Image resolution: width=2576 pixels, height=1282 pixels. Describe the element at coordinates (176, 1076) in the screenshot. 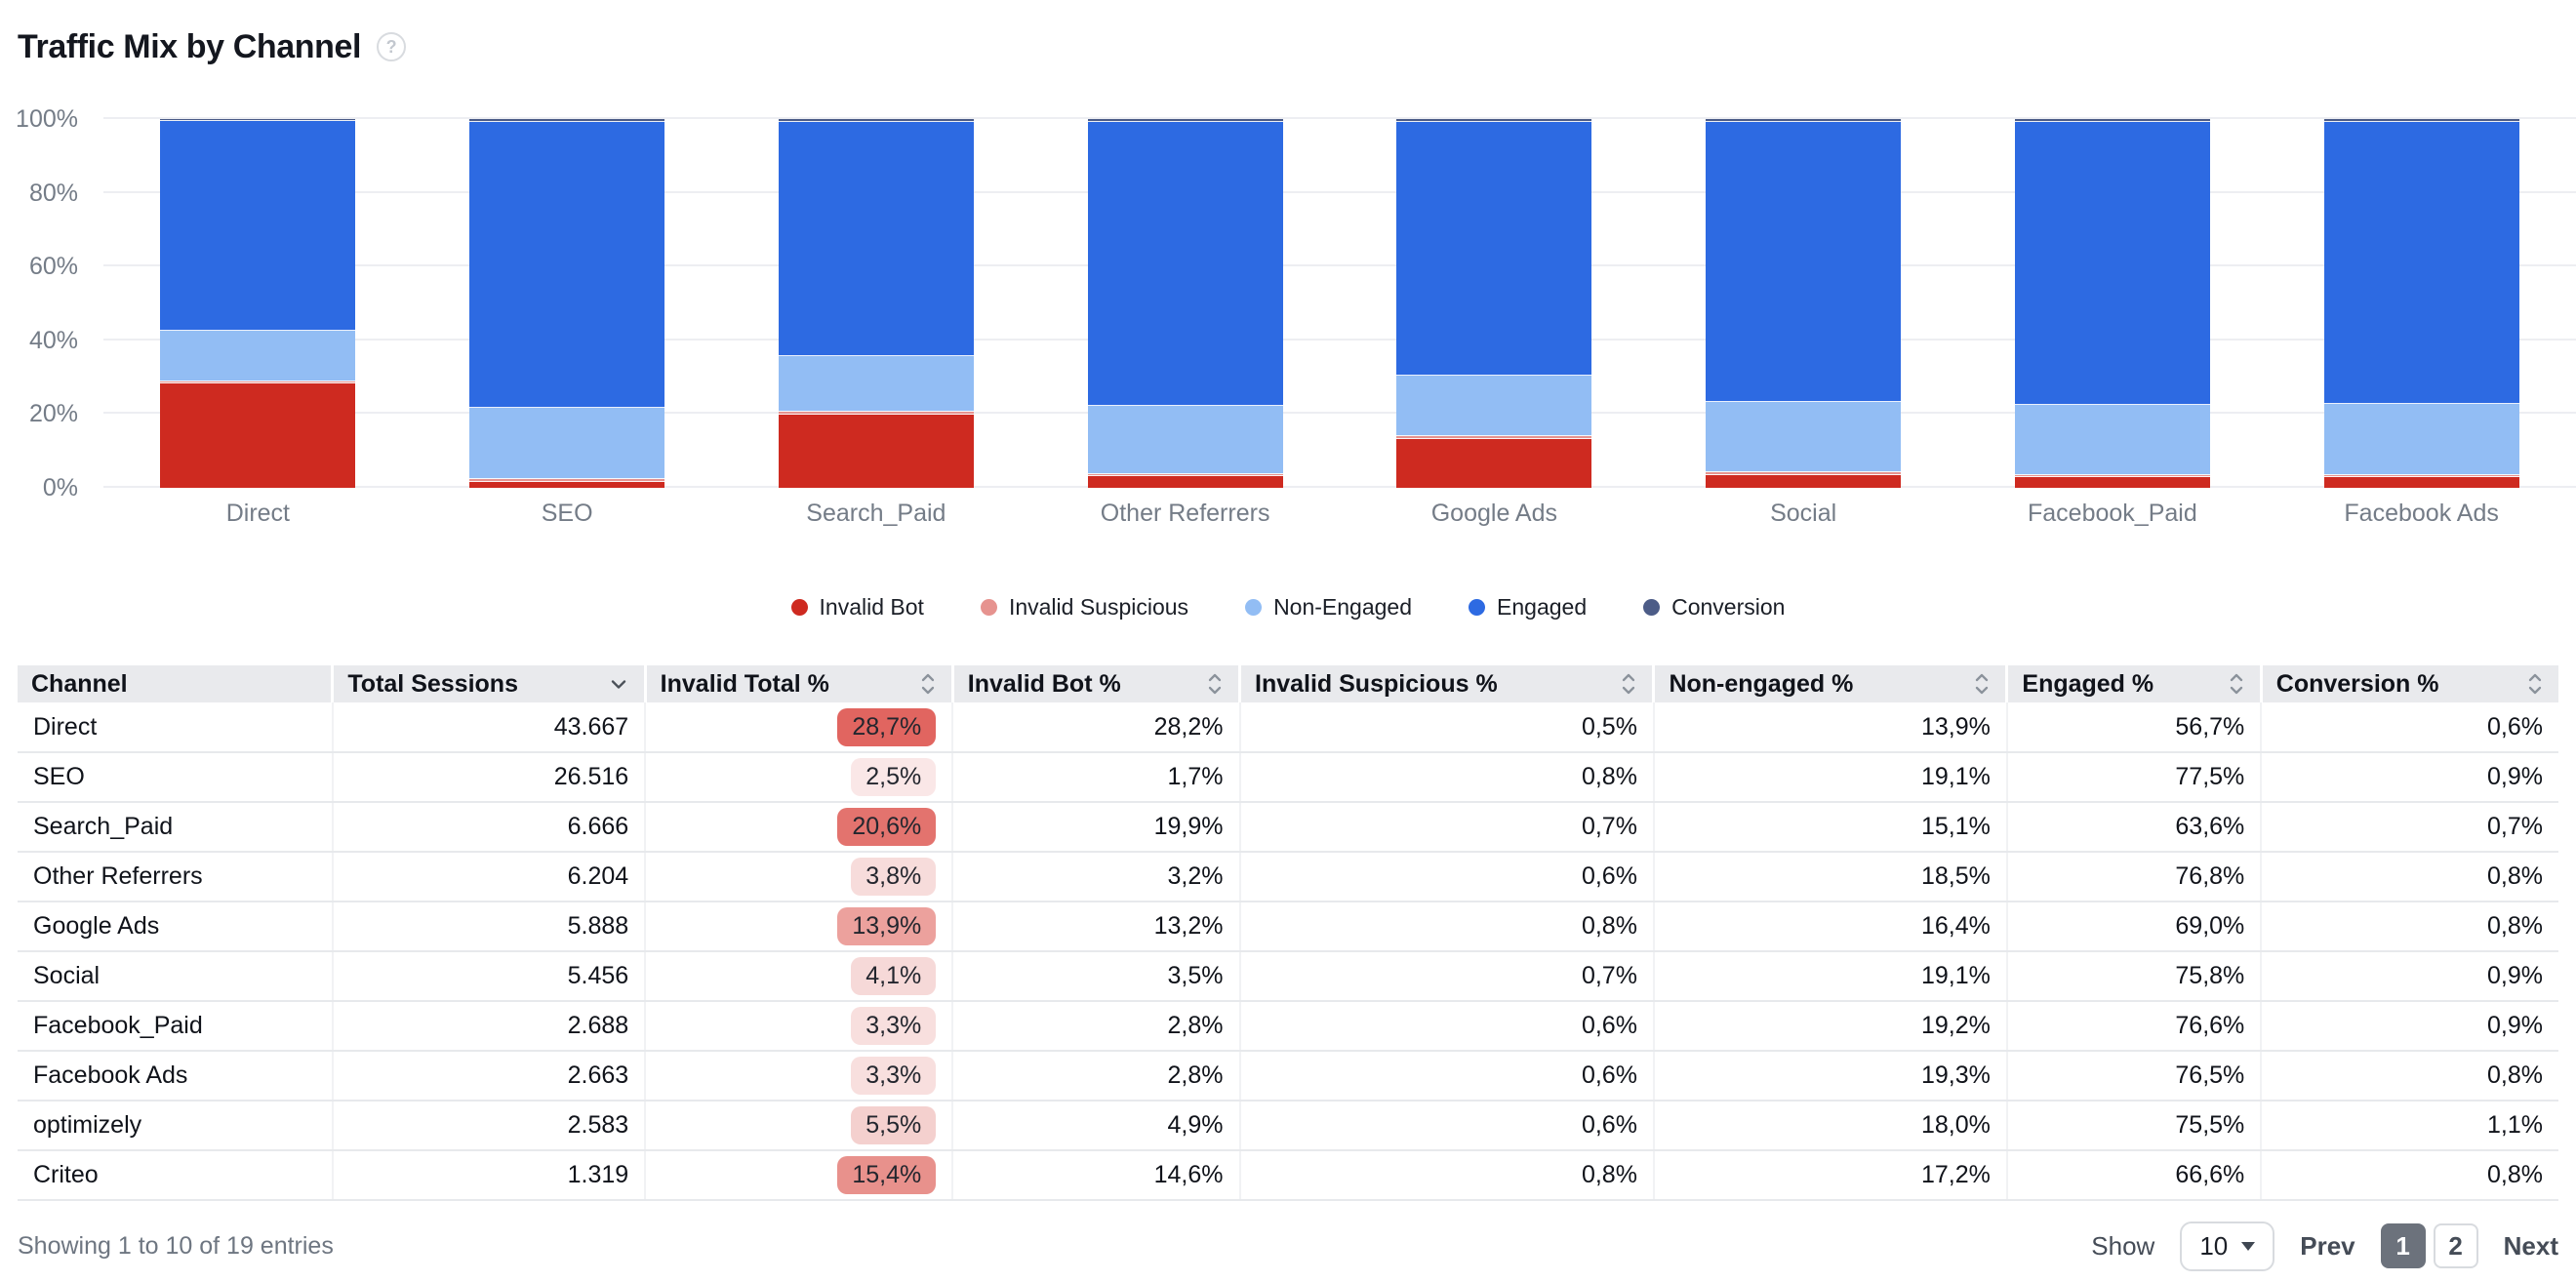

I see `cell-channel: Facebook Ads` at that location.